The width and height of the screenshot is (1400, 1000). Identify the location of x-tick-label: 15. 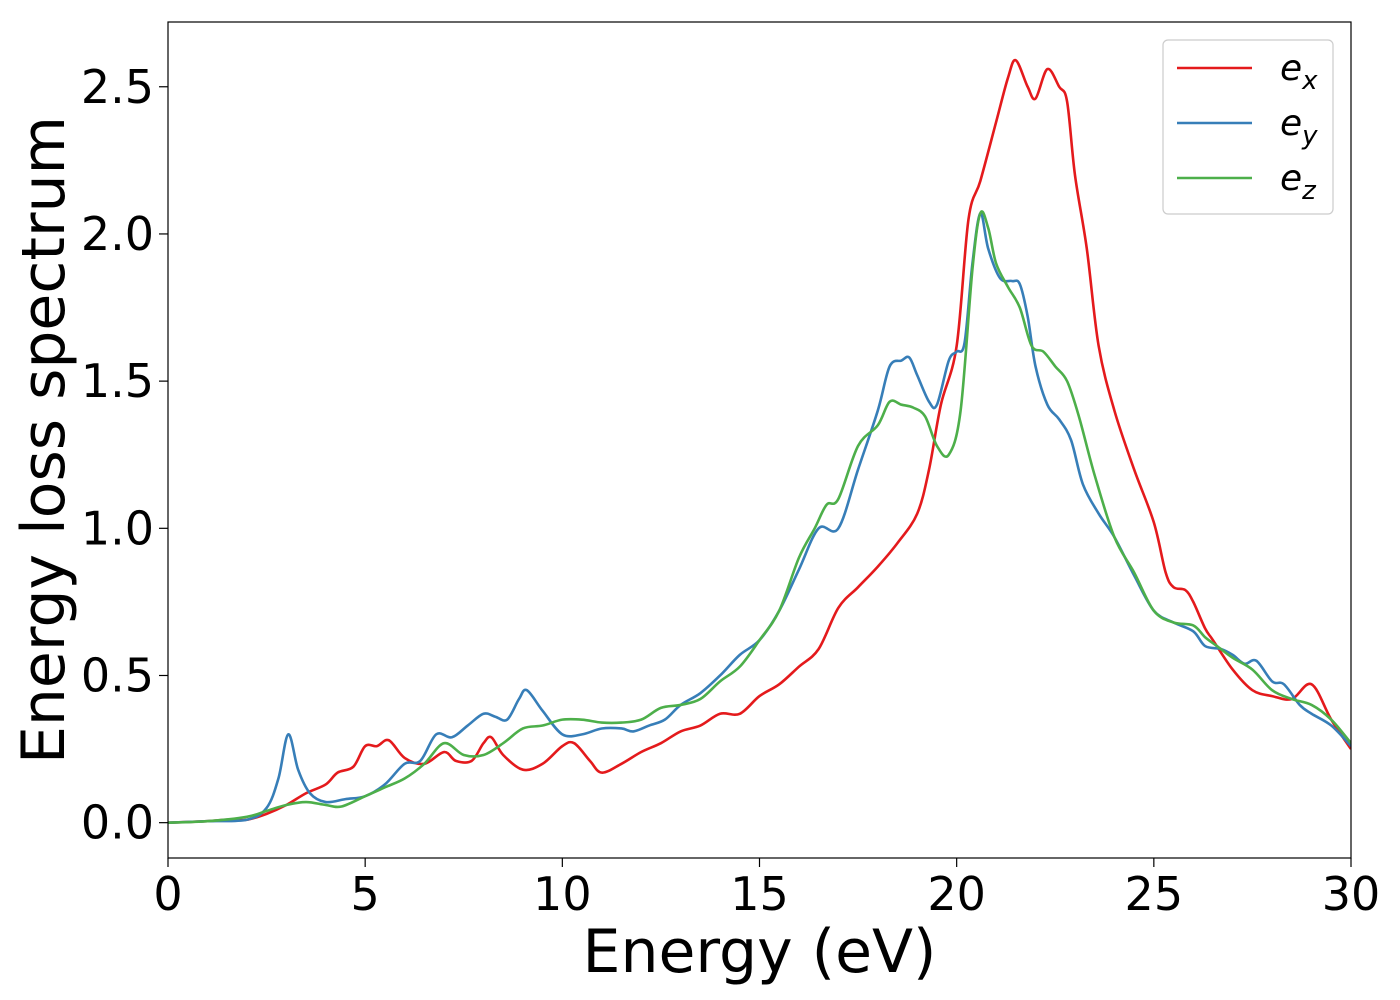
(759, 894).